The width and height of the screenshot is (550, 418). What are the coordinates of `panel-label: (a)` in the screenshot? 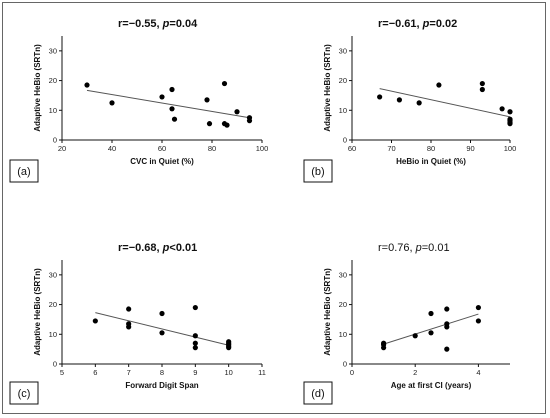 It's located at (23, 172).